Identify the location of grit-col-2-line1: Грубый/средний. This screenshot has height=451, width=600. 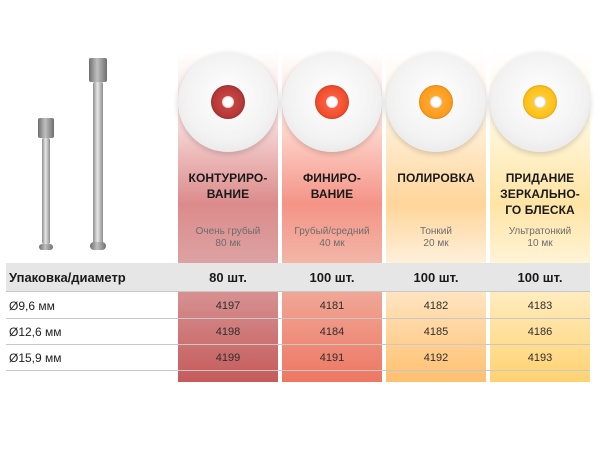
(332, 231).